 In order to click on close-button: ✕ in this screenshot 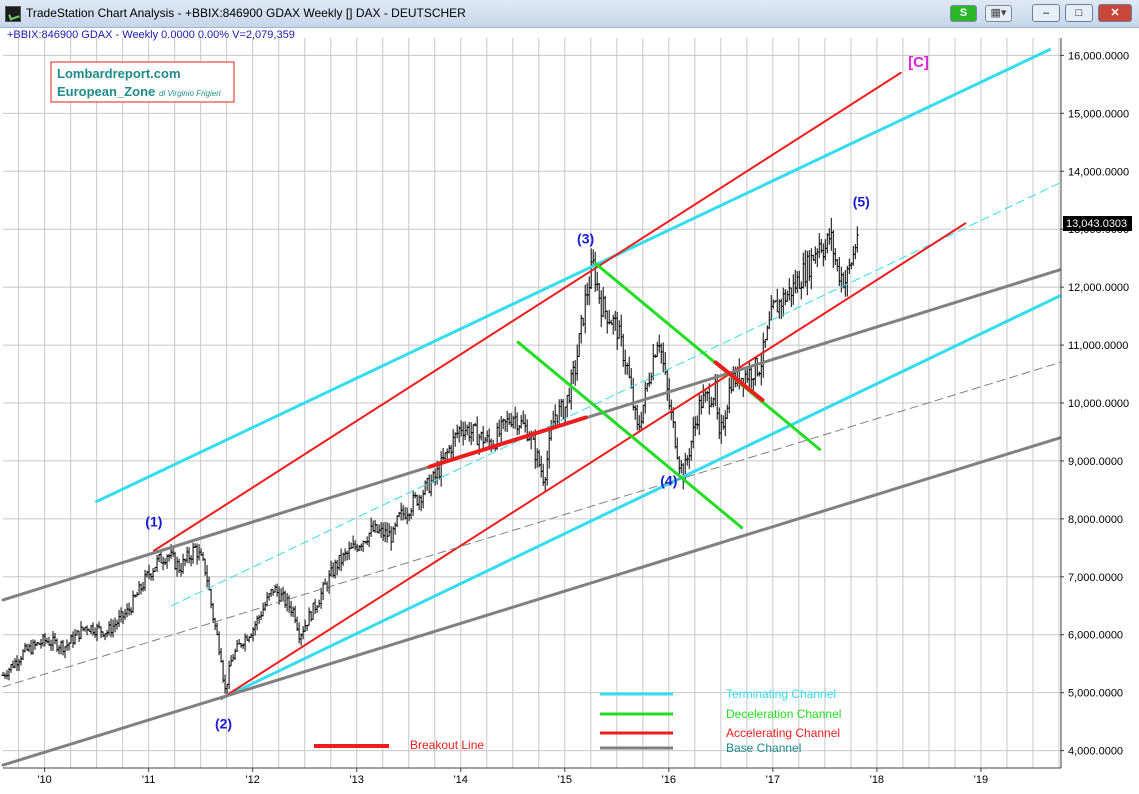, I will do `click(1115, 13)`.